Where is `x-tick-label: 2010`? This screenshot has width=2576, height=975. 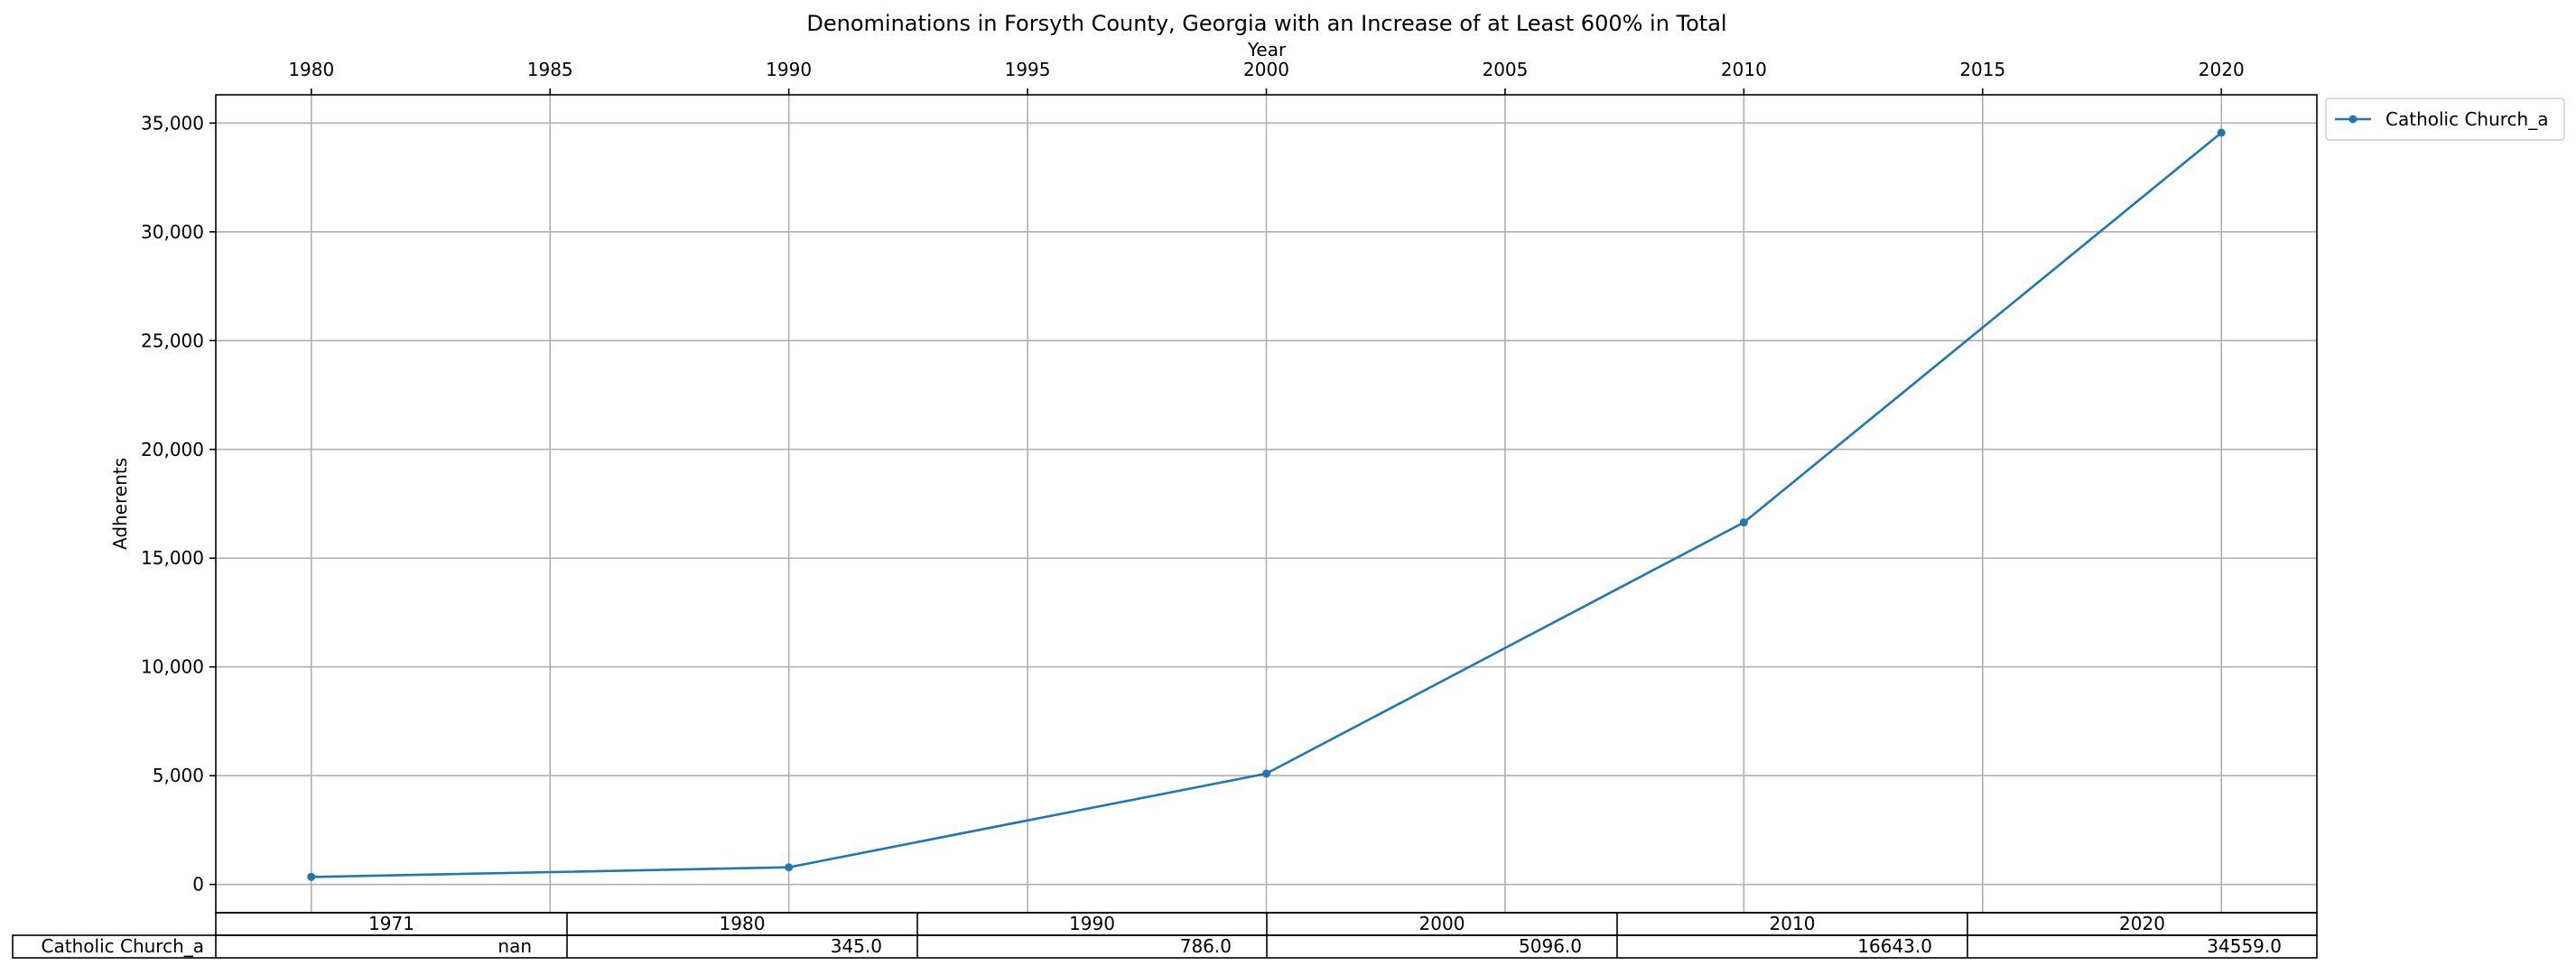
x-tick-label: 2010 is located at coordinates (1744, 70).